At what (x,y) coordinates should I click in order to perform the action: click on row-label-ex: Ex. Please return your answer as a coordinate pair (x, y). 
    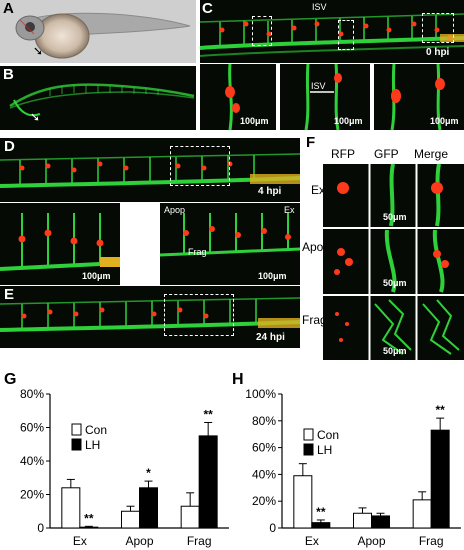
    Looking at the image, I should click on (318, 190).